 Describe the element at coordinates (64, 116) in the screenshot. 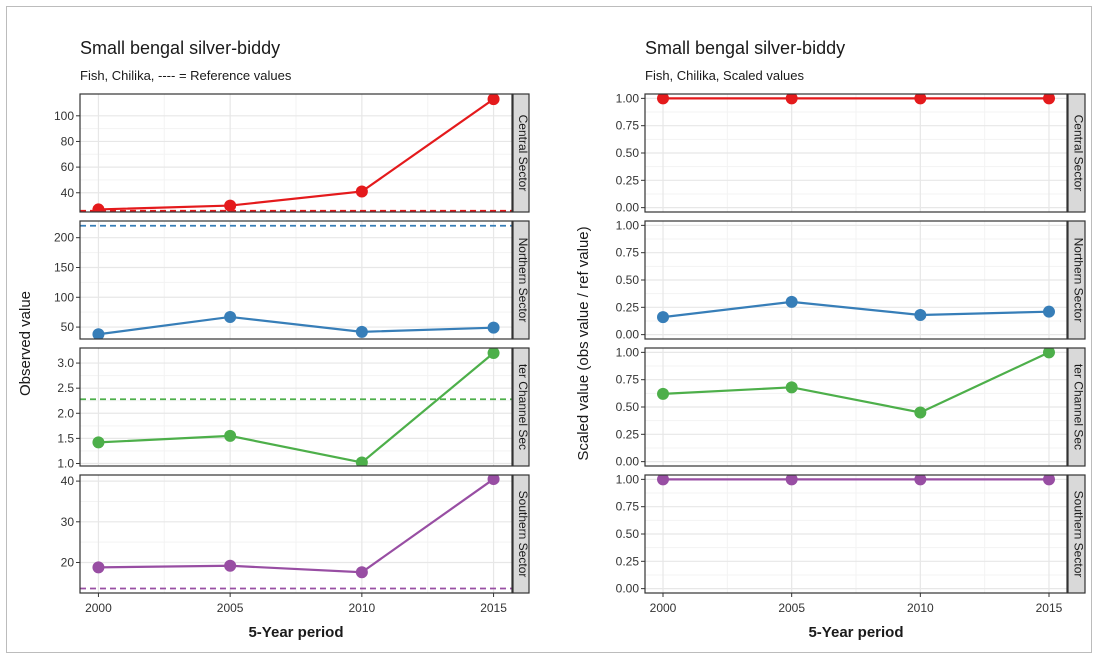

I see `y-tick-label: 100` at that location.